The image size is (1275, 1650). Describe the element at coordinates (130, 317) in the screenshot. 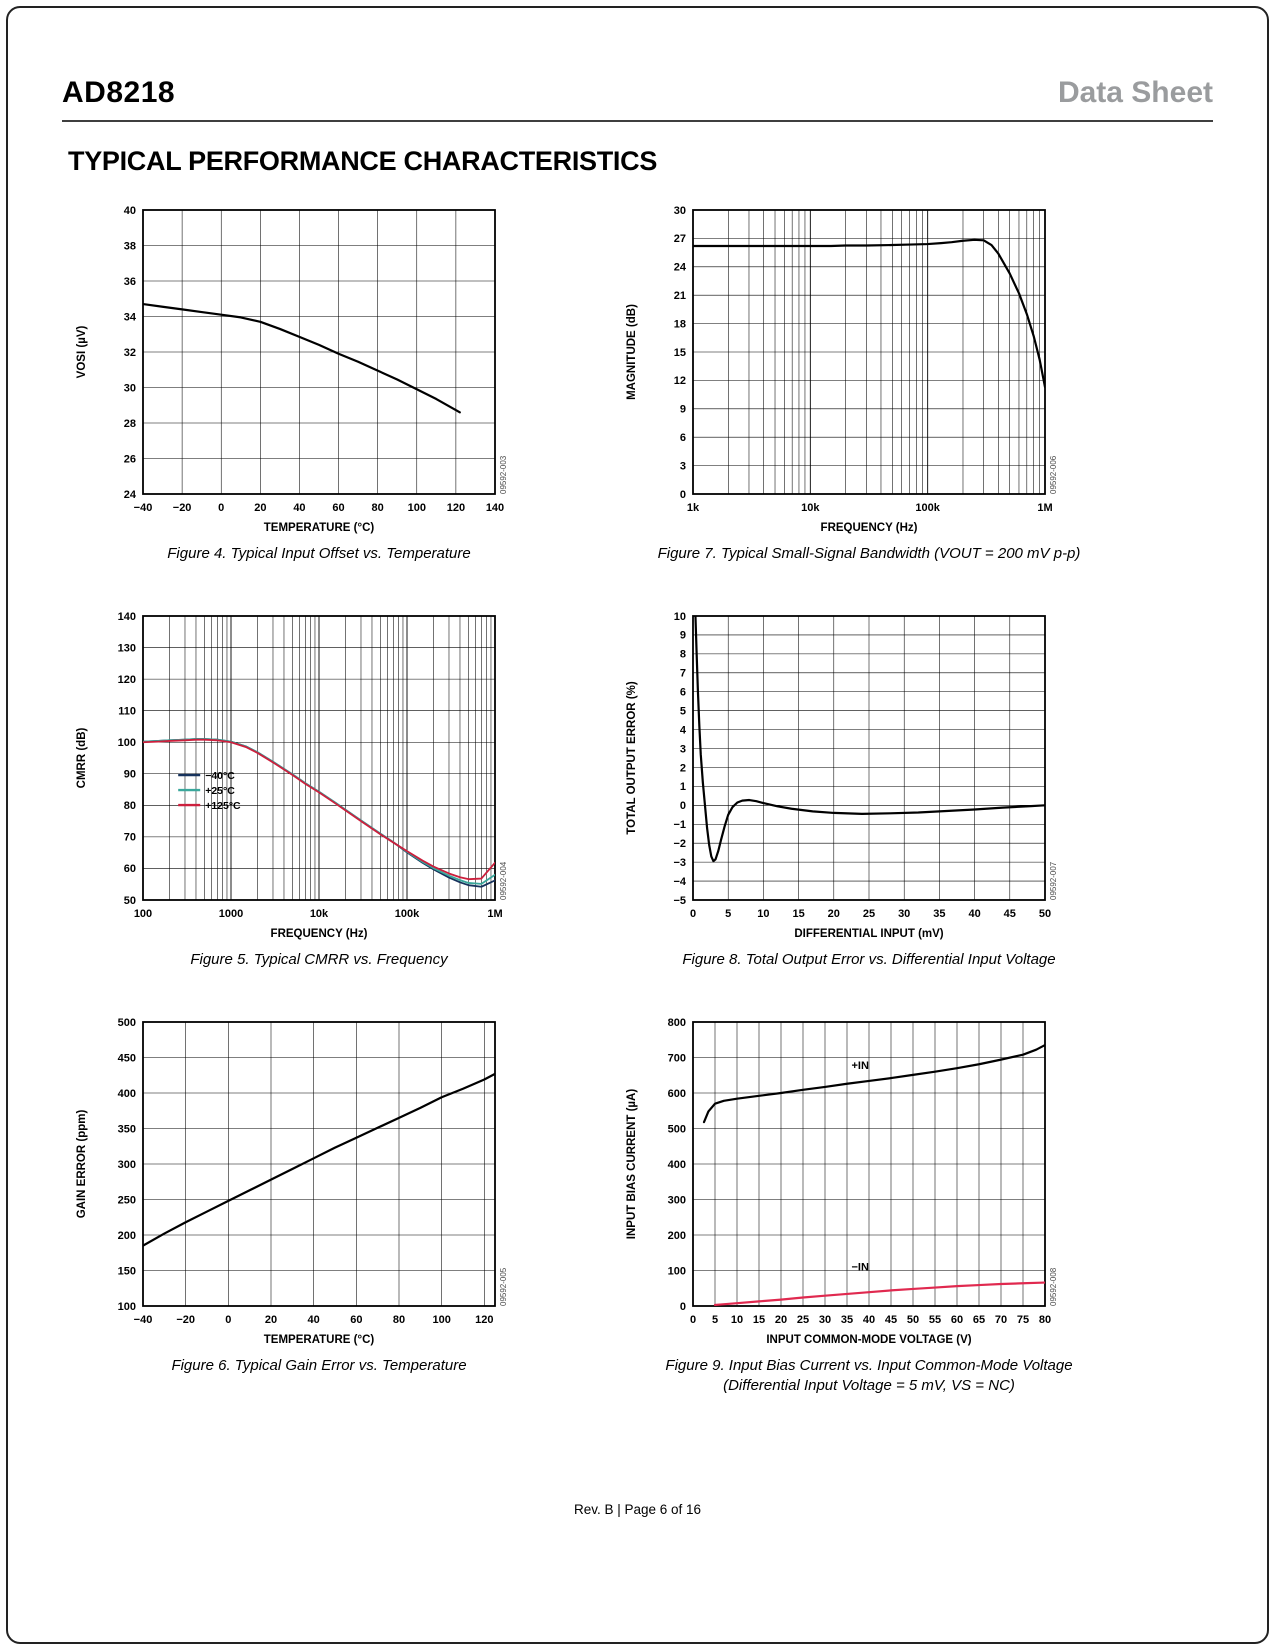

I see `svg-text: 34` at that location.